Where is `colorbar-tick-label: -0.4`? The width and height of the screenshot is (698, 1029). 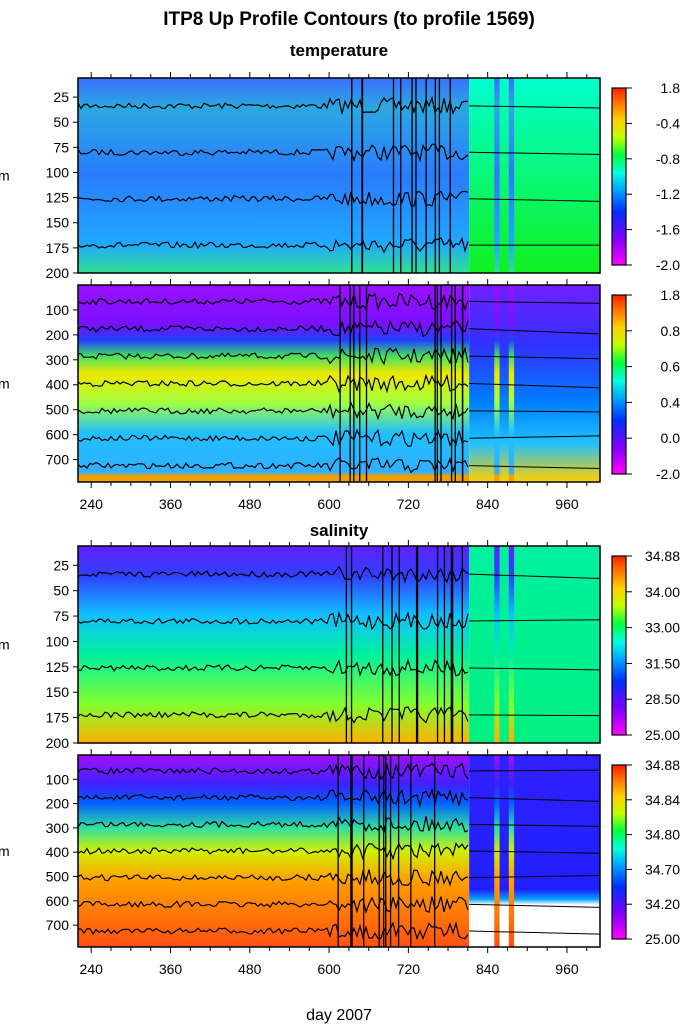
colorbar-tick-label: -0.4 is located at coordinates (668, 123).